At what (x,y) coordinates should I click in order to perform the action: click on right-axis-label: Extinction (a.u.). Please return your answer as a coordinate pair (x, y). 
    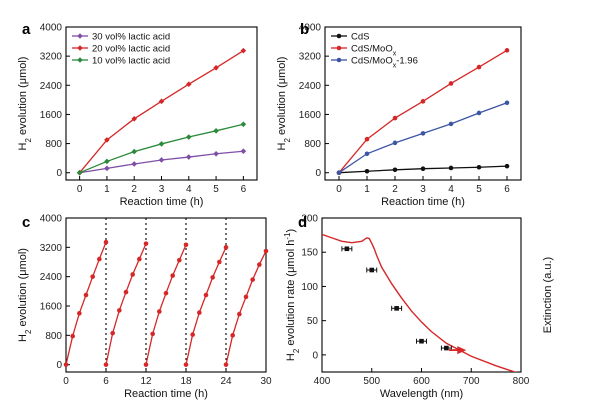
    Looking at the image, I should click on (548, 295).